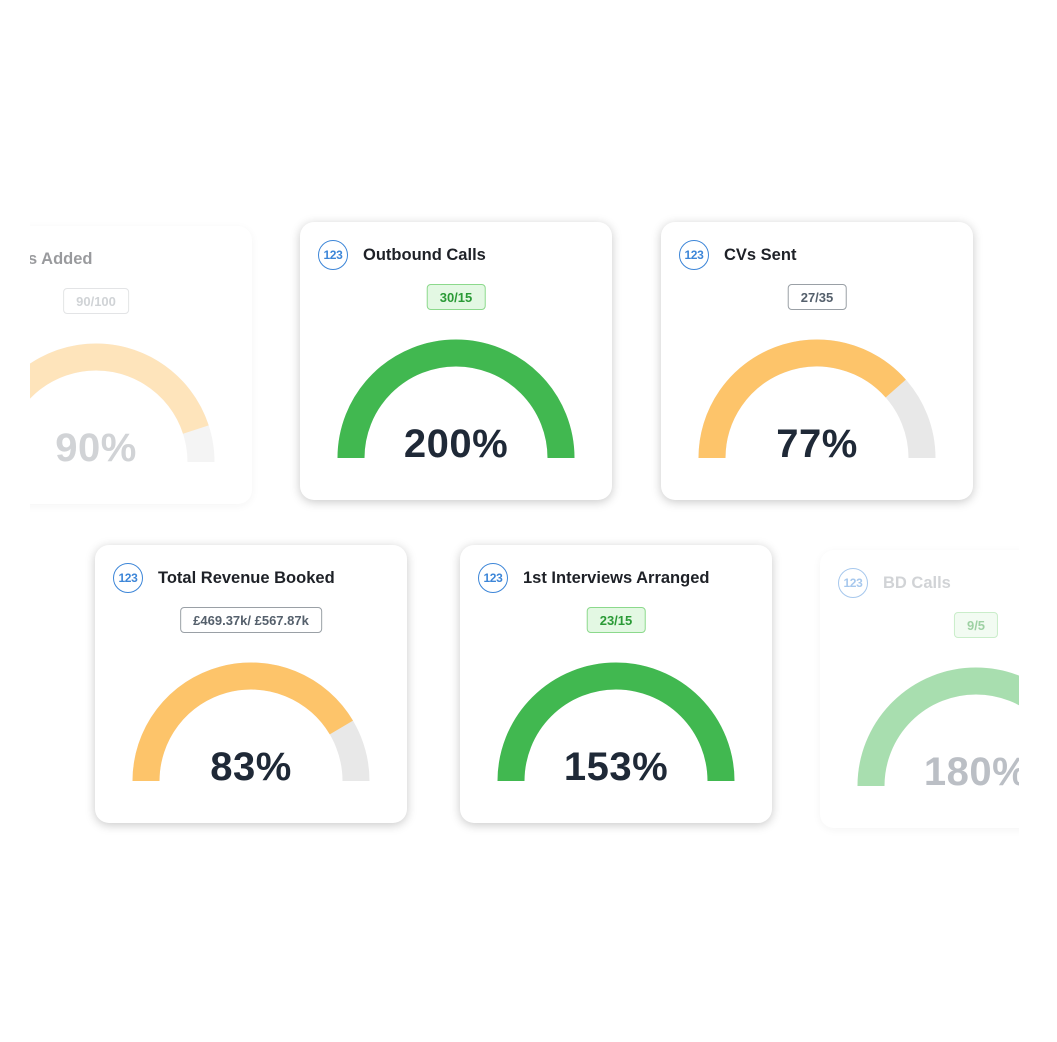  I want to click on percent-value: 83%, so click(251, 767).